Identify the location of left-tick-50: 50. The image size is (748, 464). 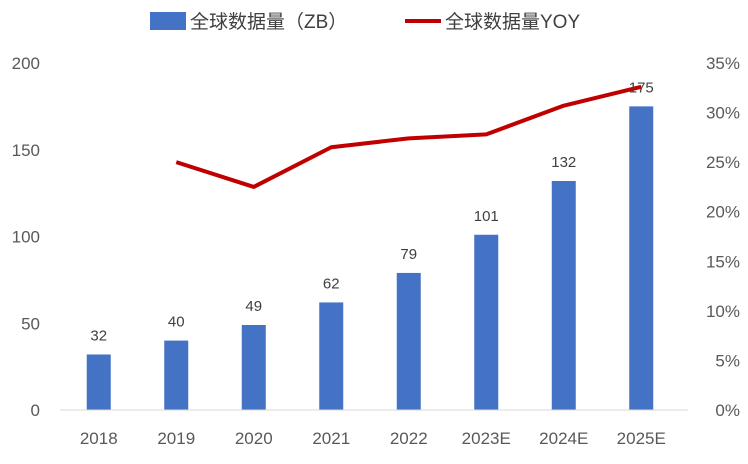
(30, 323).